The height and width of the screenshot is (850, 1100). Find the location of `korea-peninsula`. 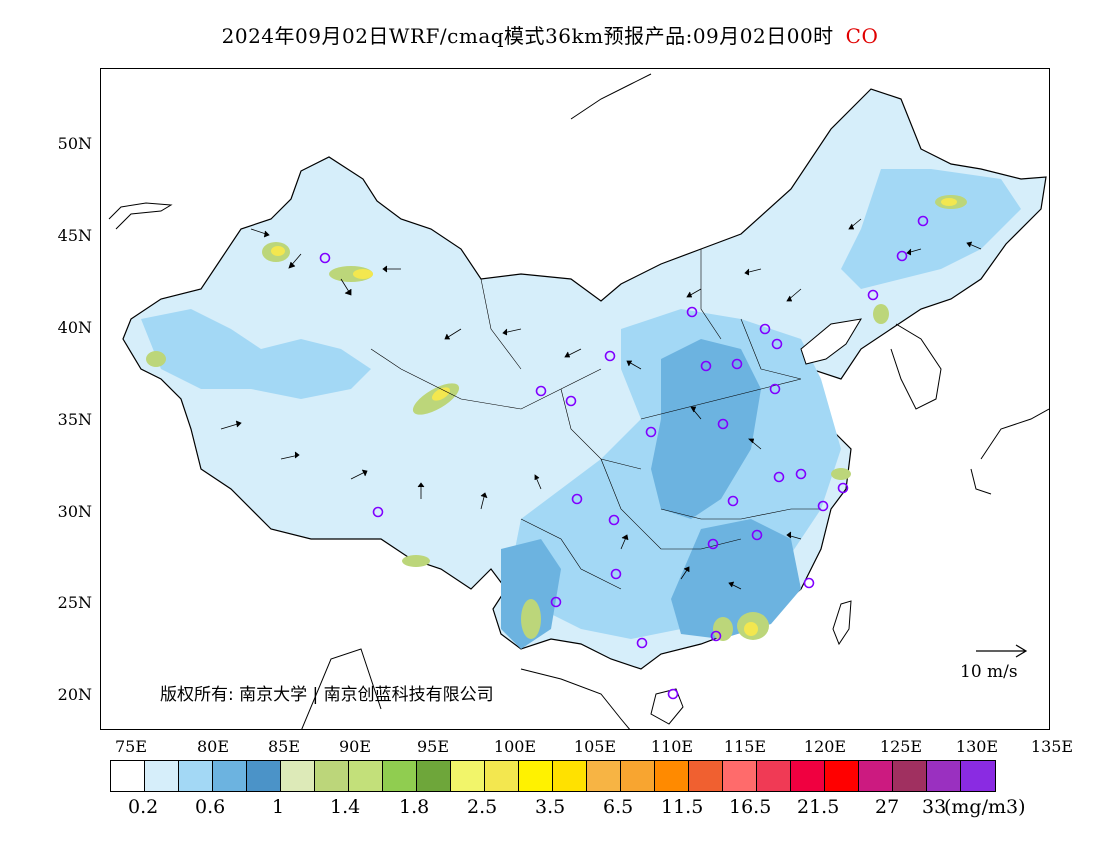

korea-peninsula is located at coordinates (916, 366).